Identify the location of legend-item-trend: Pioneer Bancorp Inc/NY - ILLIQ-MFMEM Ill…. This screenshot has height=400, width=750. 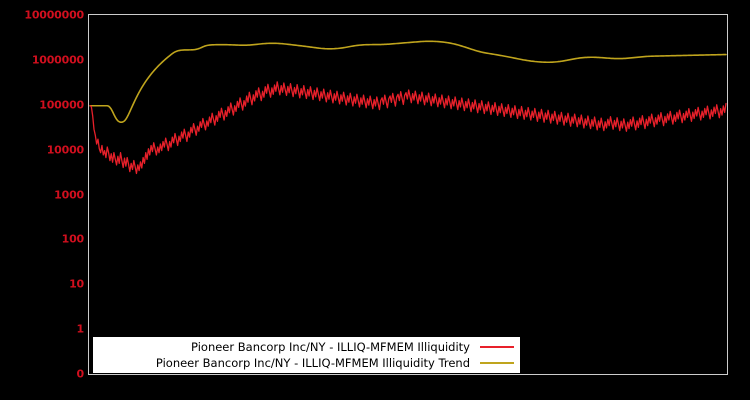
(306, 363).